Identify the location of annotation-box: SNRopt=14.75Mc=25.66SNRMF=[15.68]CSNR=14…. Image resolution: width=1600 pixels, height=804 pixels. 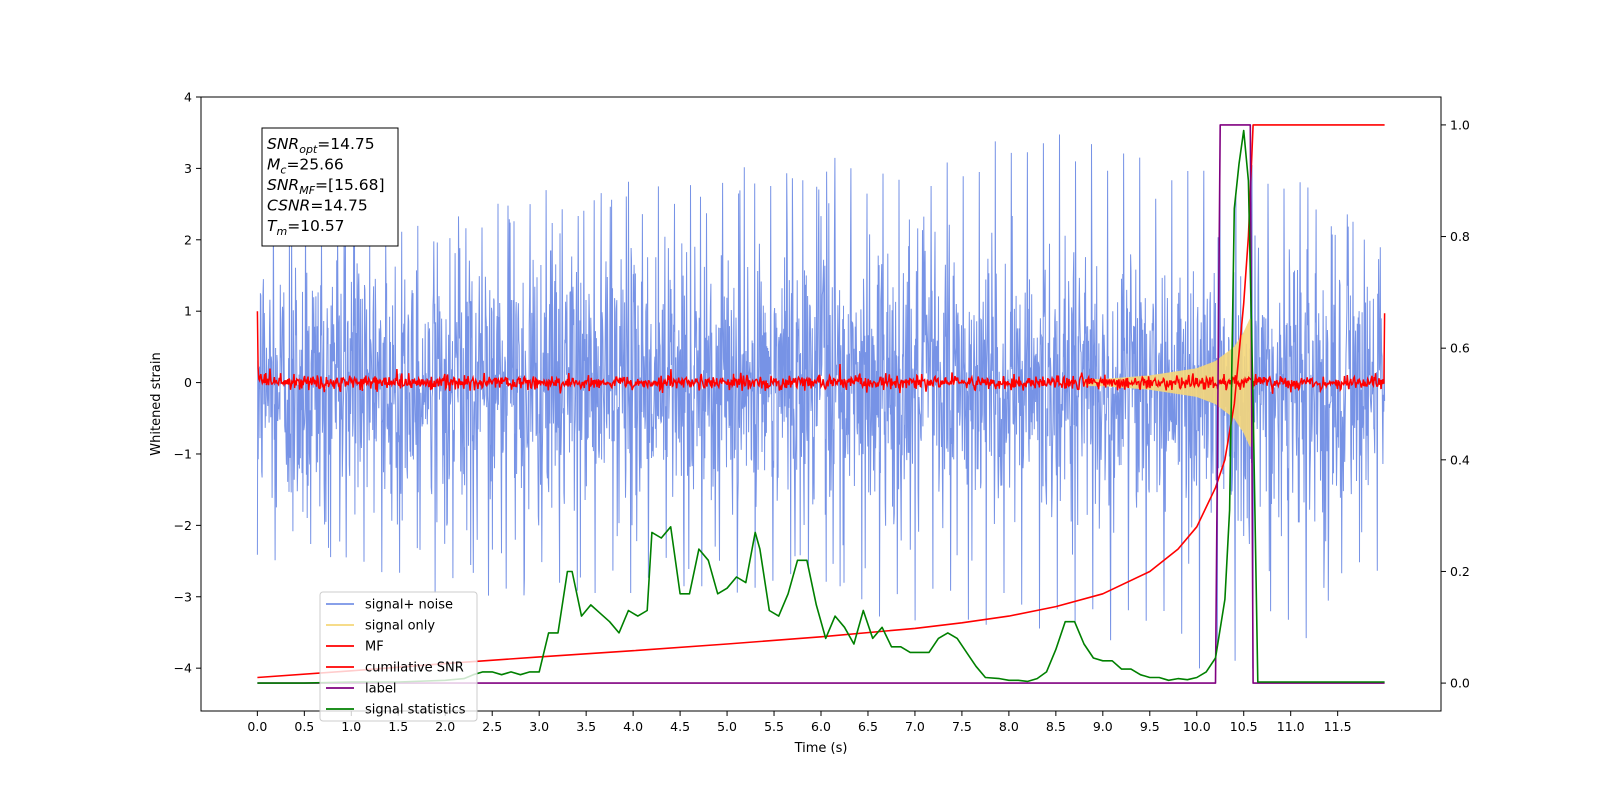
(330, 187).